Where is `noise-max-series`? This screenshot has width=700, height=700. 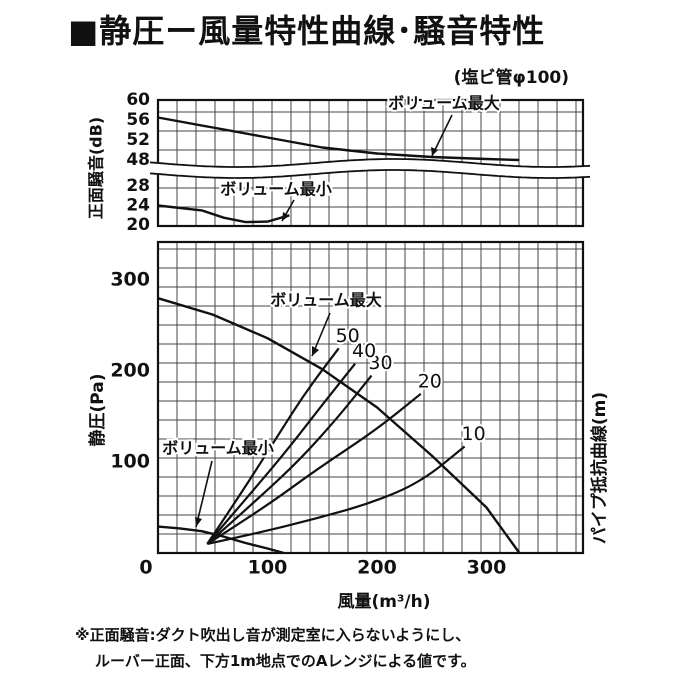
noise-max-series is located at coordinates (338, 139).